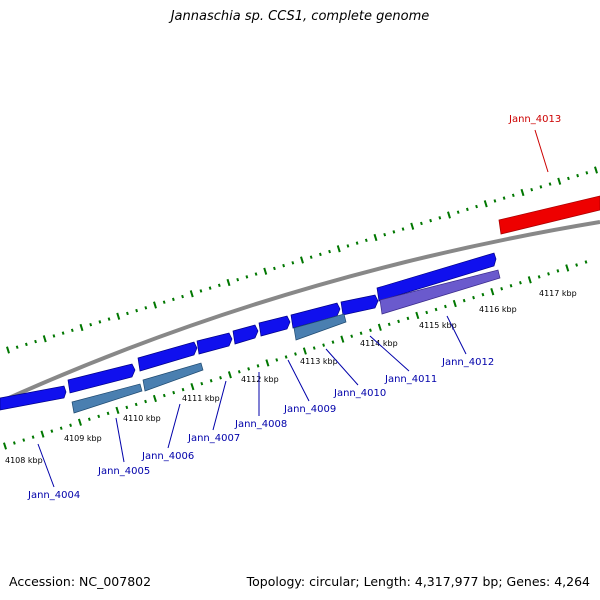 This screenshot has height=600, width=600. I want to click on gene-label: Jann_4004, so click(53, 495).